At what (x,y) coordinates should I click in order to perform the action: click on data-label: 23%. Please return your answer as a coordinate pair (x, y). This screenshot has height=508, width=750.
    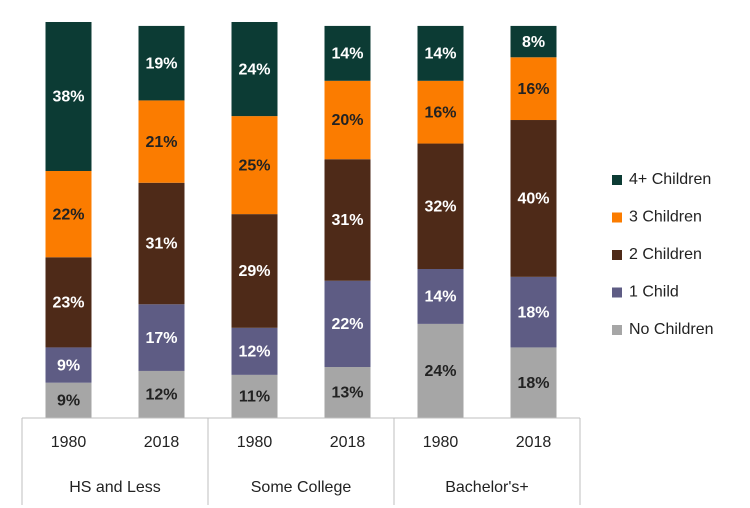
    Looking at the image, I should click on (68, 303).